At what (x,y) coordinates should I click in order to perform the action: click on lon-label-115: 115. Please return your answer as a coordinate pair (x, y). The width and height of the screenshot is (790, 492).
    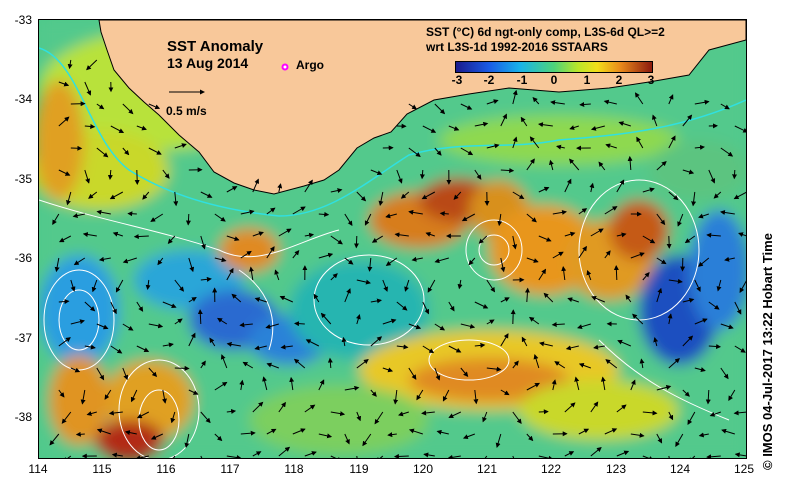
    Looking at the image, I should click on (102, 469).